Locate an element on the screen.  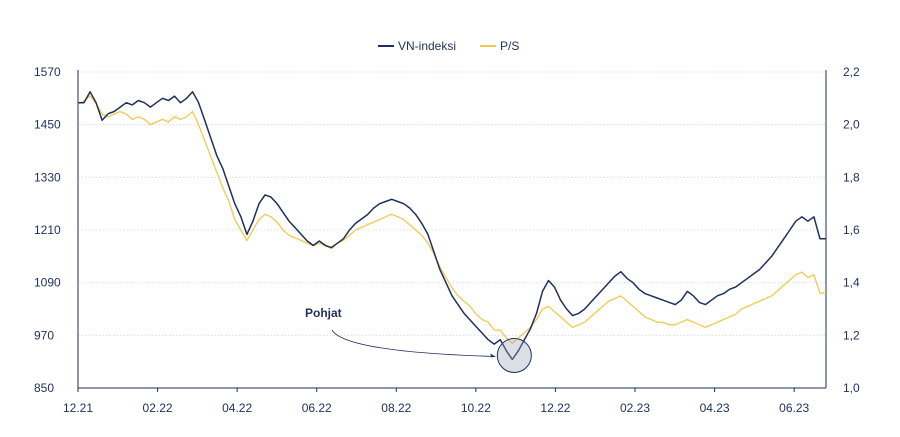
right-axis-ticks: 2,2 2,0 1,8 1,6 1,4 1,2 1,0 is located at coordinates (851, 230).